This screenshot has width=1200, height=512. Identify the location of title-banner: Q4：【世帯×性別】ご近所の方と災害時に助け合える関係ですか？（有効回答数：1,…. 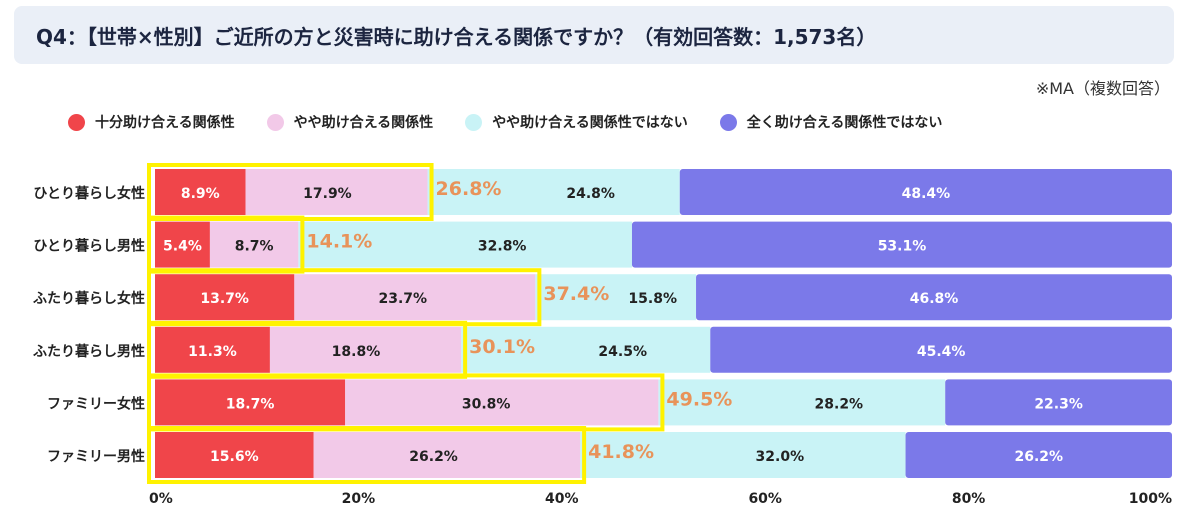
(594, 35).